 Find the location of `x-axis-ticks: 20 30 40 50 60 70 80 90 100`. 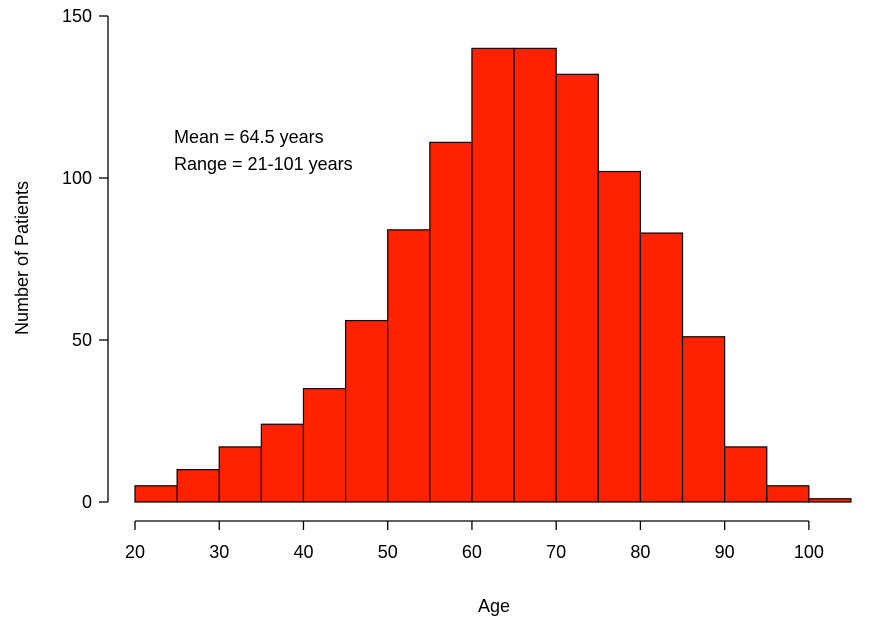

x-axis-ticks: 20 30 40 50 60 70 80 90 100 is located at coordinates (474, 541).